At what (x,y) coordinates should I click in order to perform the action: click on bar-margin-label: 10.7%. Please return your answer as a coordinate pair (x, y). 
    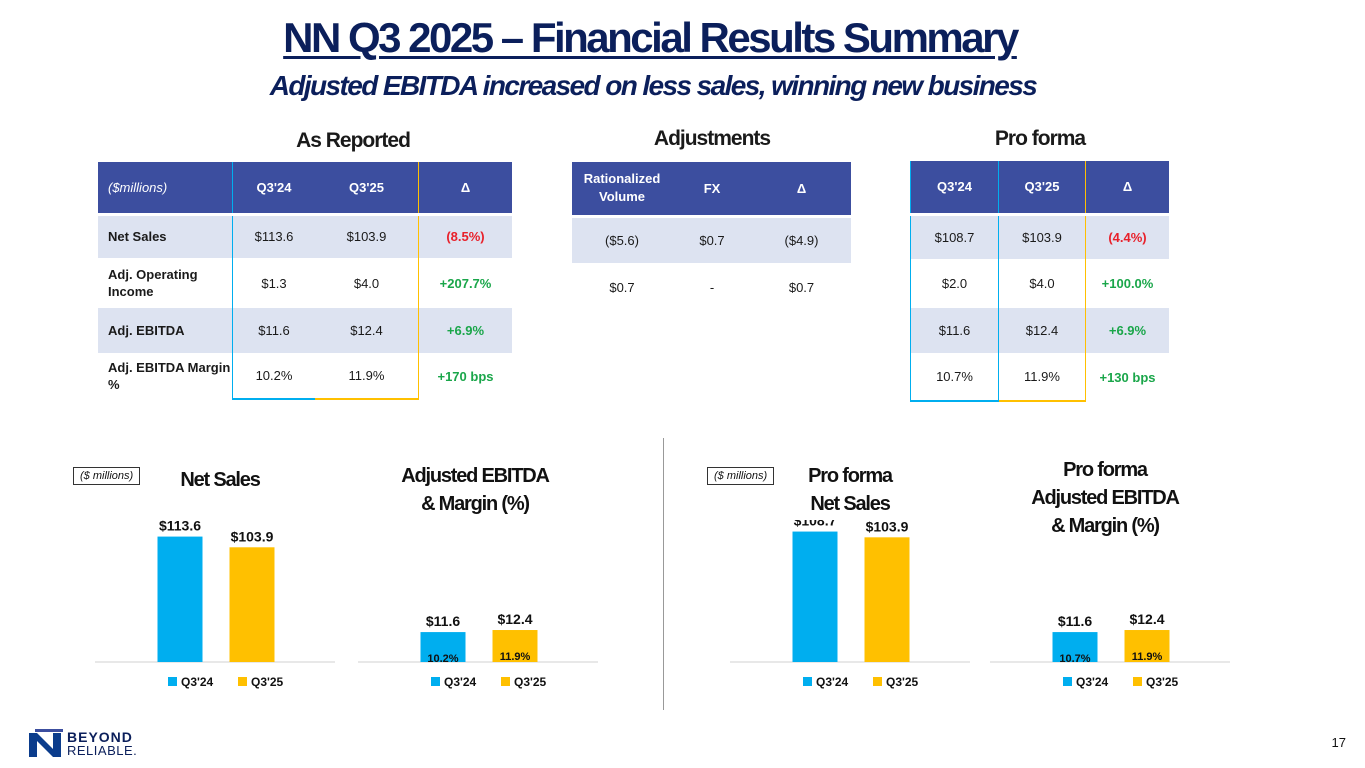
    Looking at the image, I should click on (1074, 659).